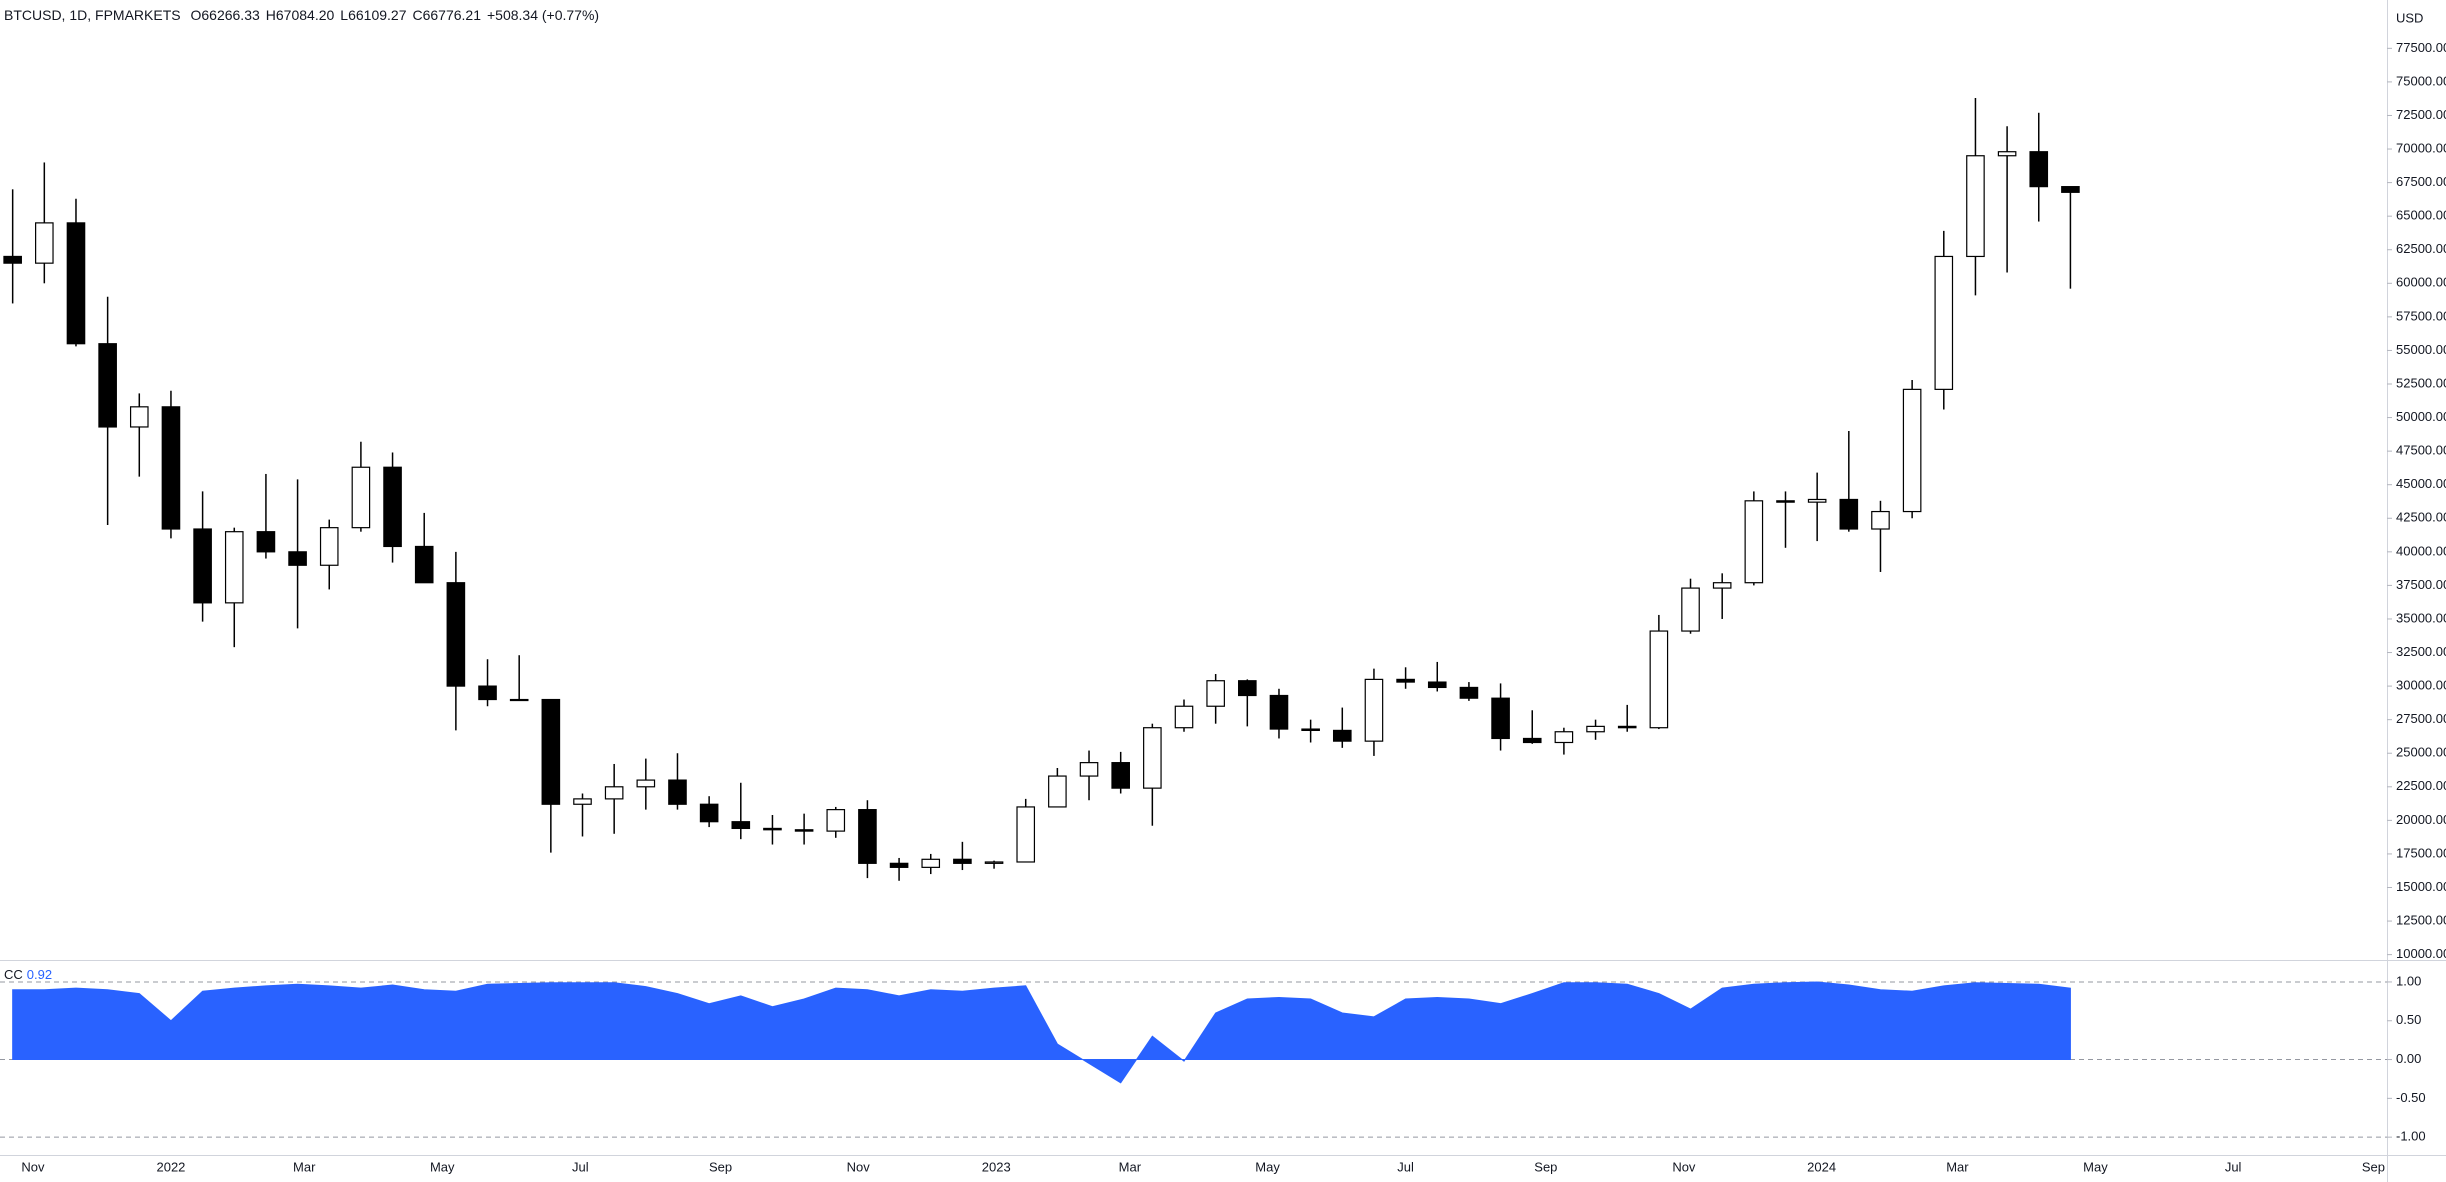 The width and height of the screenshot is (2446, 1182). I want to click on y-tick-label: 40000.00, so click(2421, 550).